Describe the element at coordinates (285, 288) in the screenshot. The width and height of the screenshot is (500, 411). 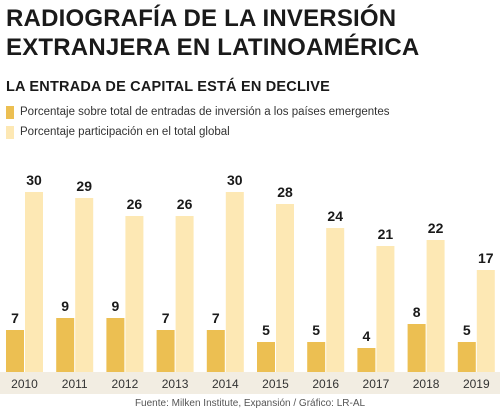
I see `bar-global-2015` at that location.